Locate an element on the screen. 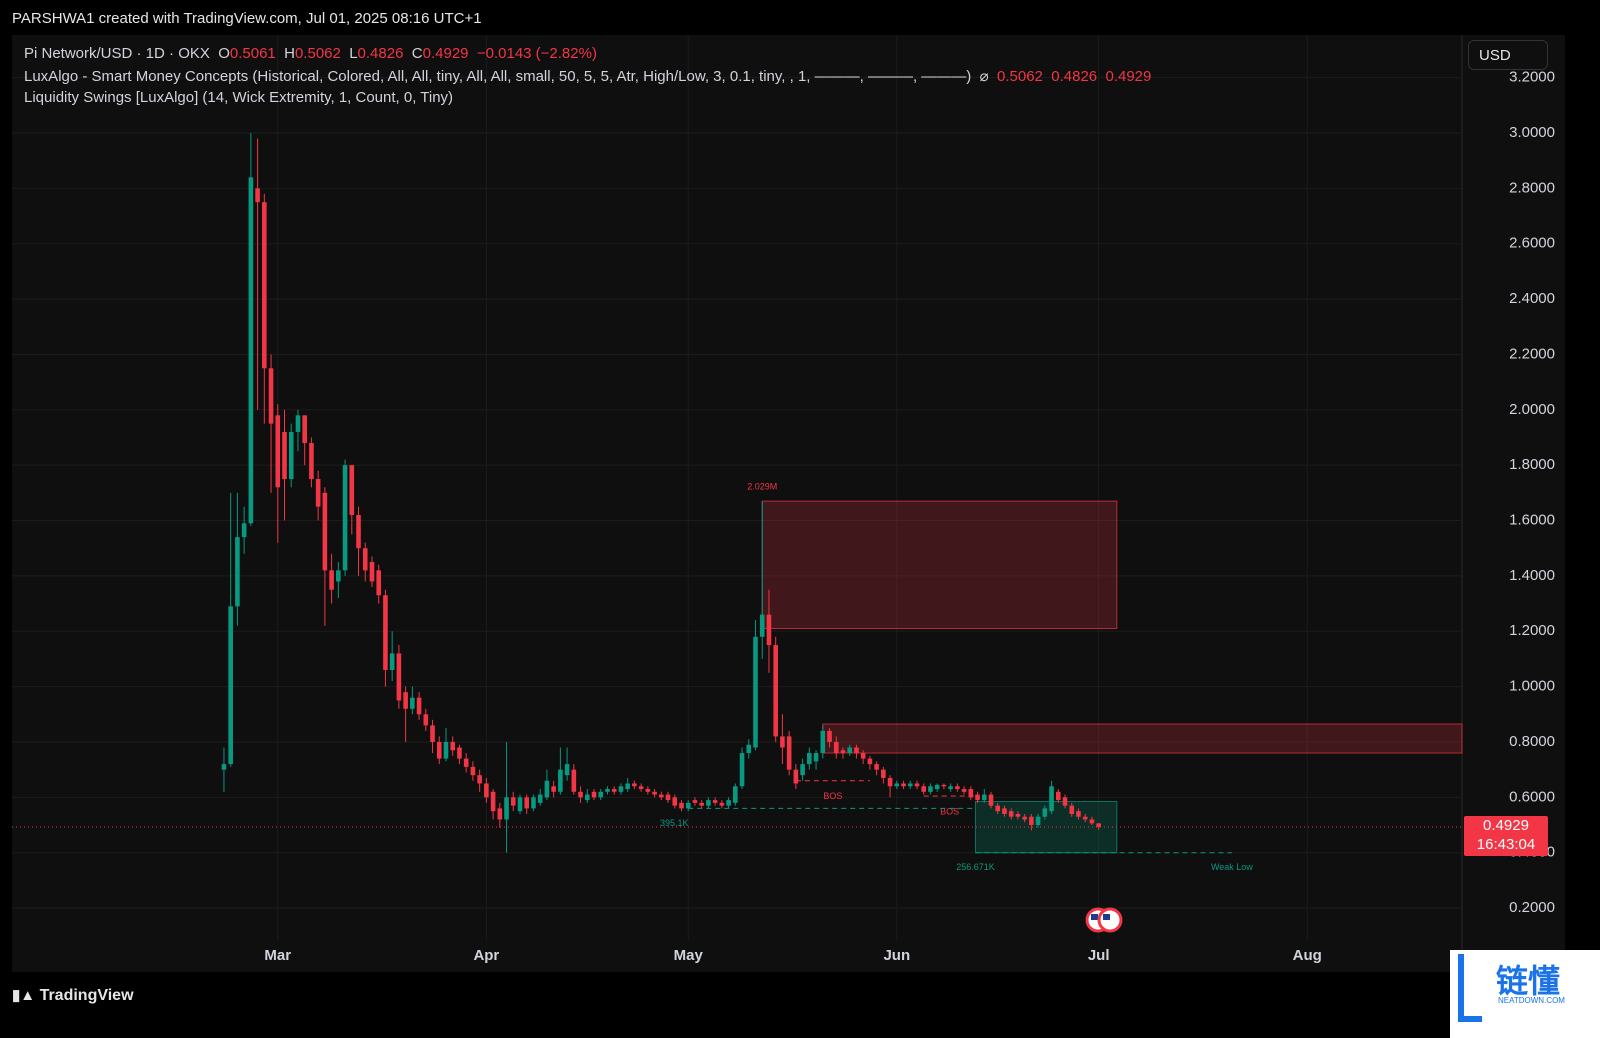  y-tick-label: 0.2000 is located at coordinates (1532, 907).